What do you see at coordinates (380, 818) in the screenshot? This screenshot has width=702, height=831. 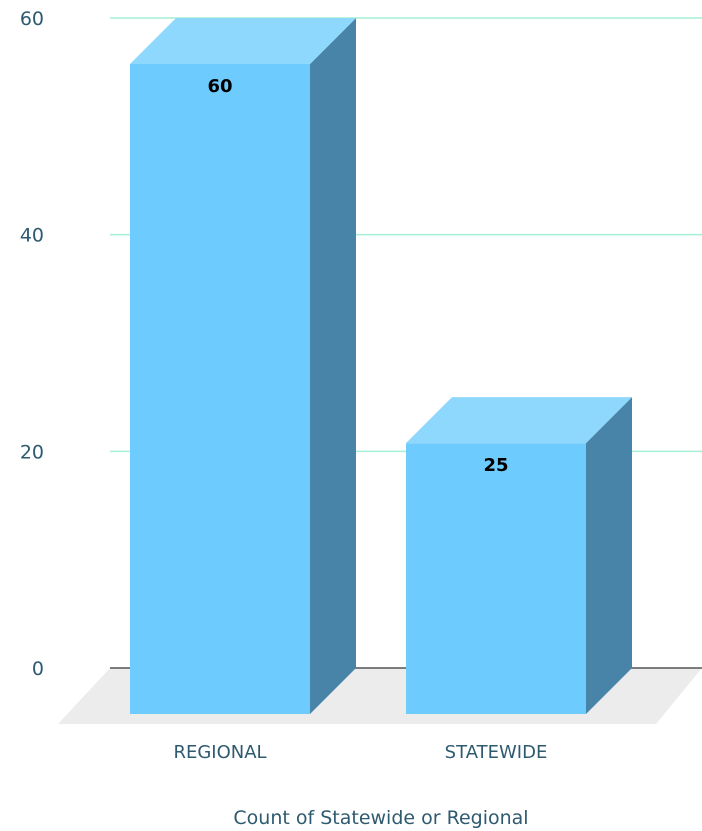 I see `x-axis-label: Count of Statewide or Regional` at bounding box center [380, 818].